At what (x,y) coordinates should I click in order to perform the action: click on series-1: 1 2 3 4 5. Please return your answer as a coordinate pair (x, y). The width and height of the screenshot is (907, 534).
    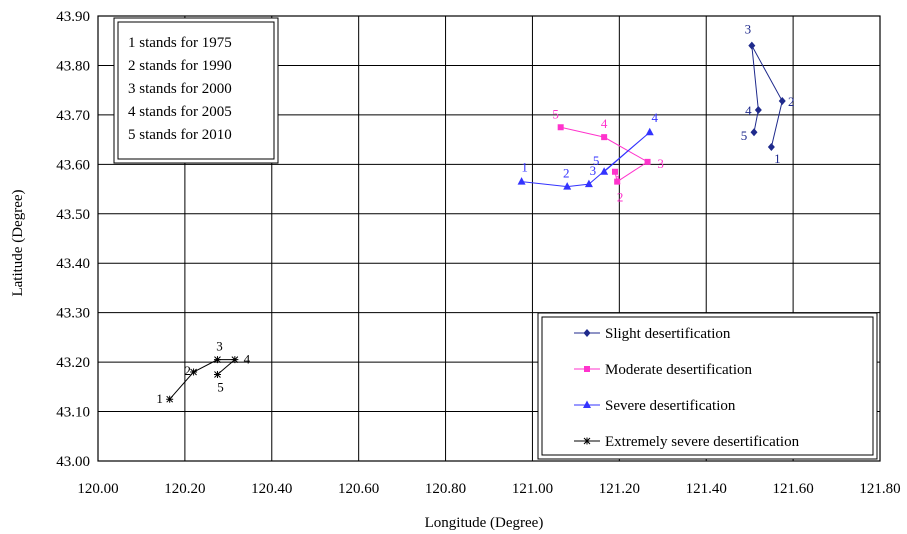
    Looking at the image, I should click on (768, 94).